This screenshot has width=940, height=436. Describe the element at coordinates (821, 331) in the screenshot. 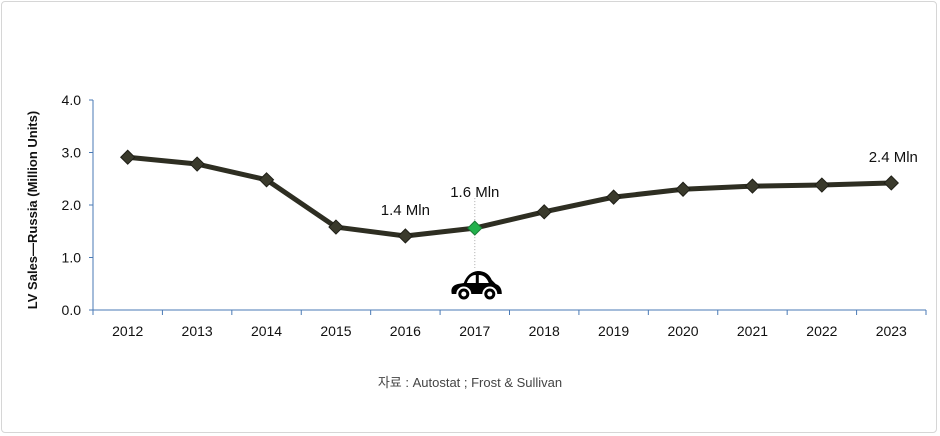

I see `x-tick-label: 2022` at that location.